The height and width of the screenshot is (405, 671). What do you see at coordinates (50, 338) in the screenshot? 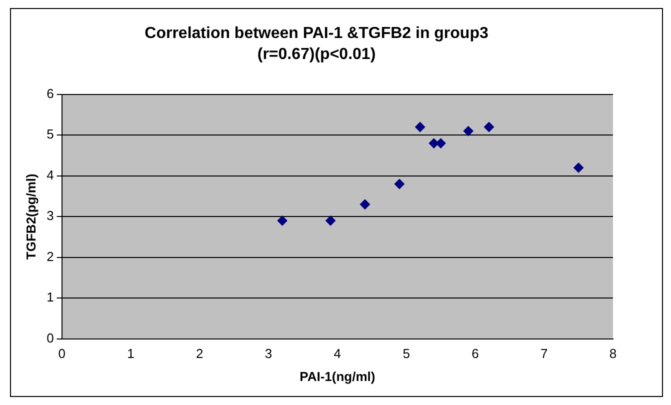
I see `y-tick-label: 0` at bounding box center [50, 338].